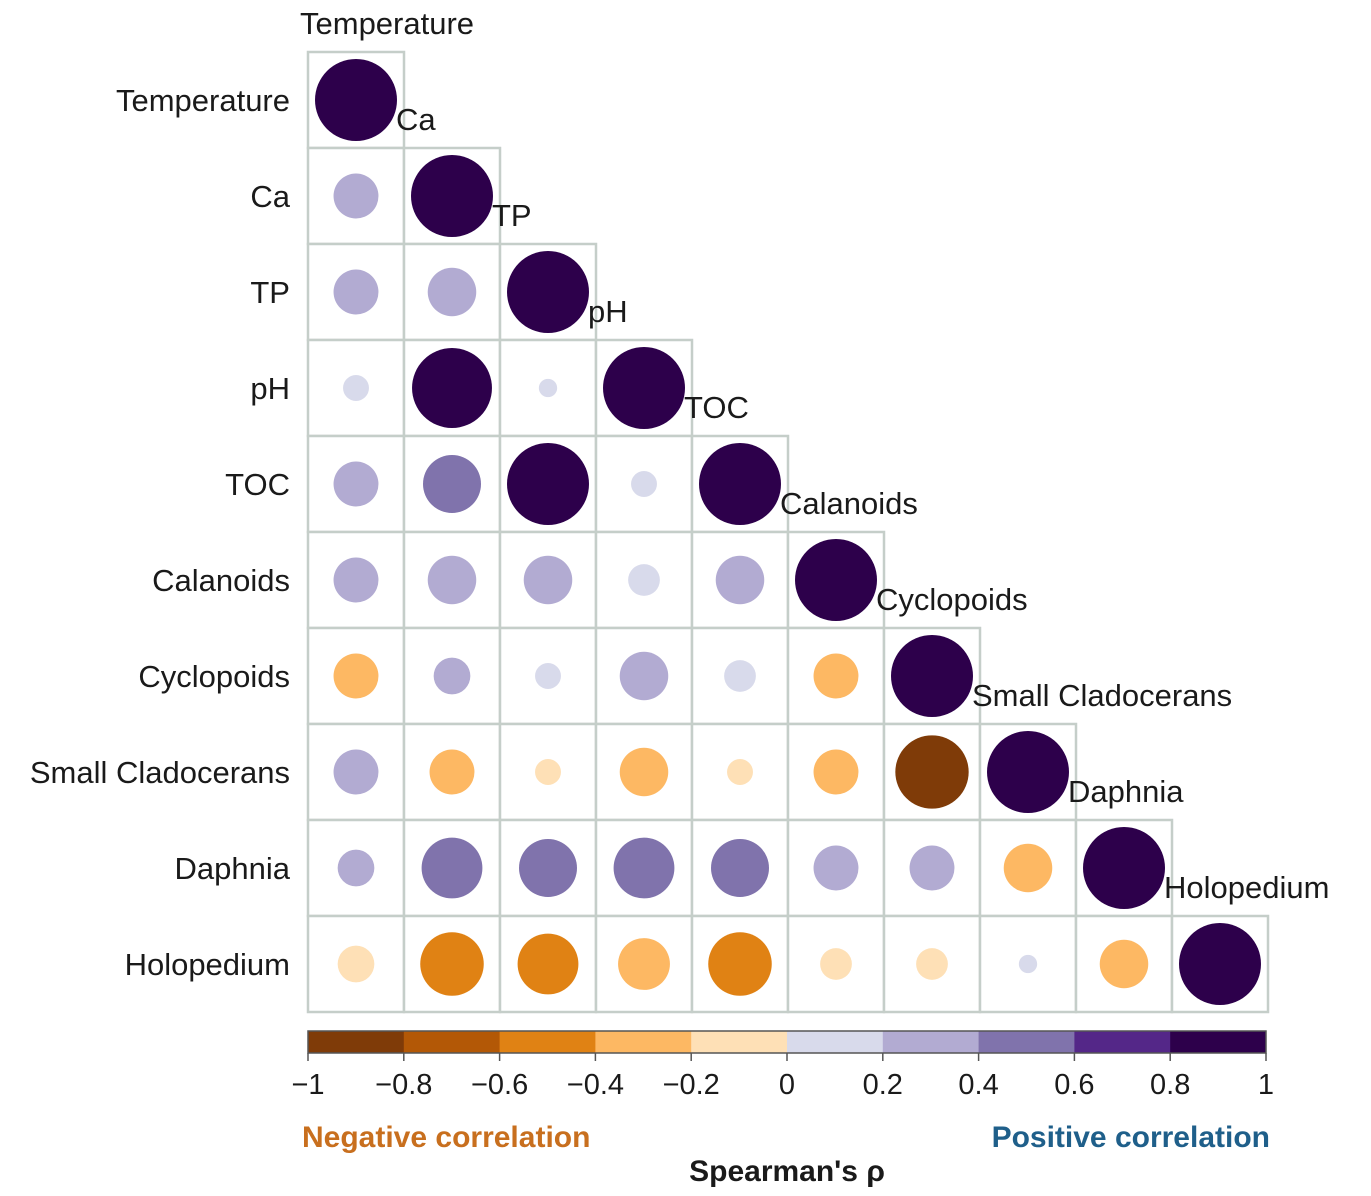 Image resolution: width=1371 pixels, height=1196 pixels. Describe the element at coordinates (740, 772) in the screenshot. I see `corr-circle-small-cladocerans-toc` at that location.